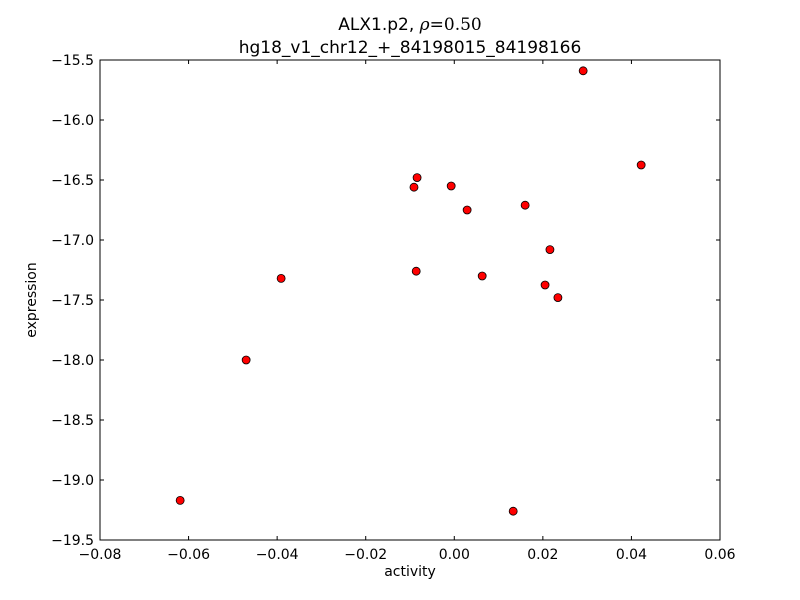 The image size is (800, 600). I want to click on y-axis-label: expression, so click(32, 300).